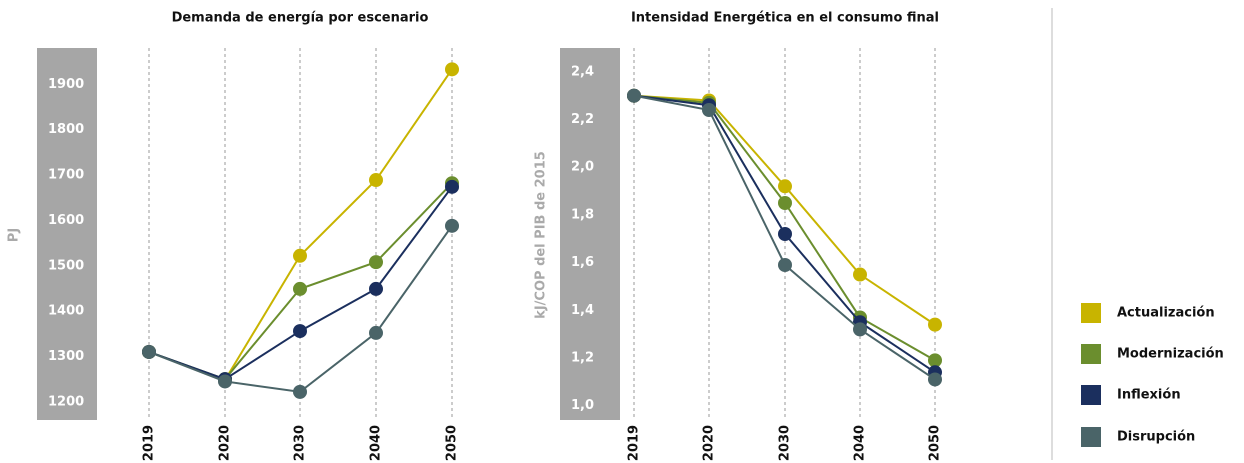 The height and width of the screenshot is (463, 1244). Describe the element at coordinates (582, 167) in the screenshot. I see `y-tick-label: 2,0` at that location.